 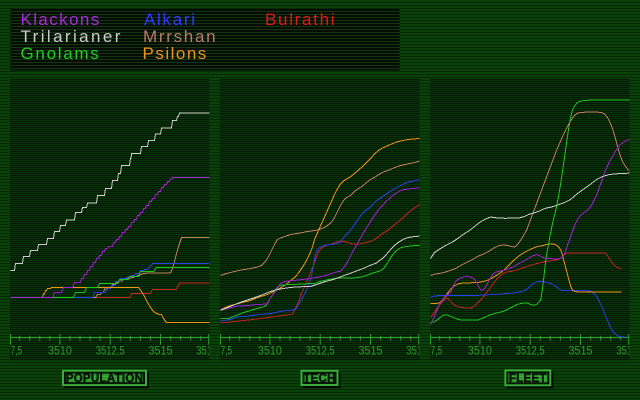 I want to click on svg-text: POPULATION, so click(x=105, y=379).